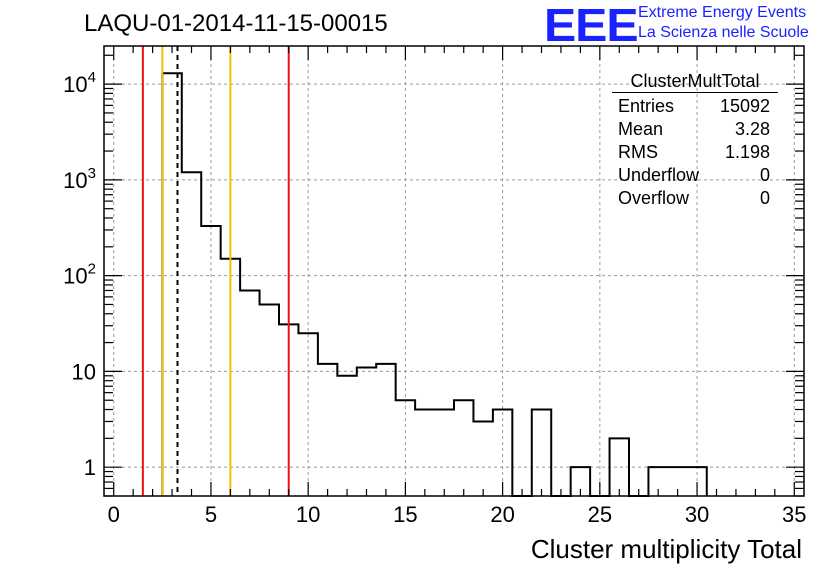  Describe the element at coordinates (654, 198) in the screenshot. I see `stats-label: Overflow` at that location.